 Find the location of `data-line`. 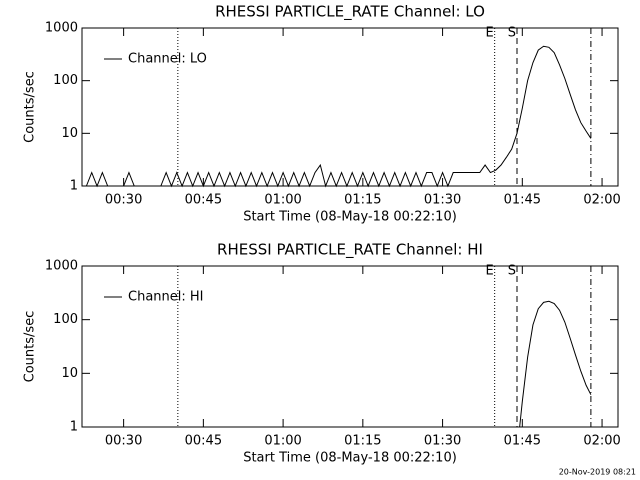

data-line is located at coordinates (555, 364).